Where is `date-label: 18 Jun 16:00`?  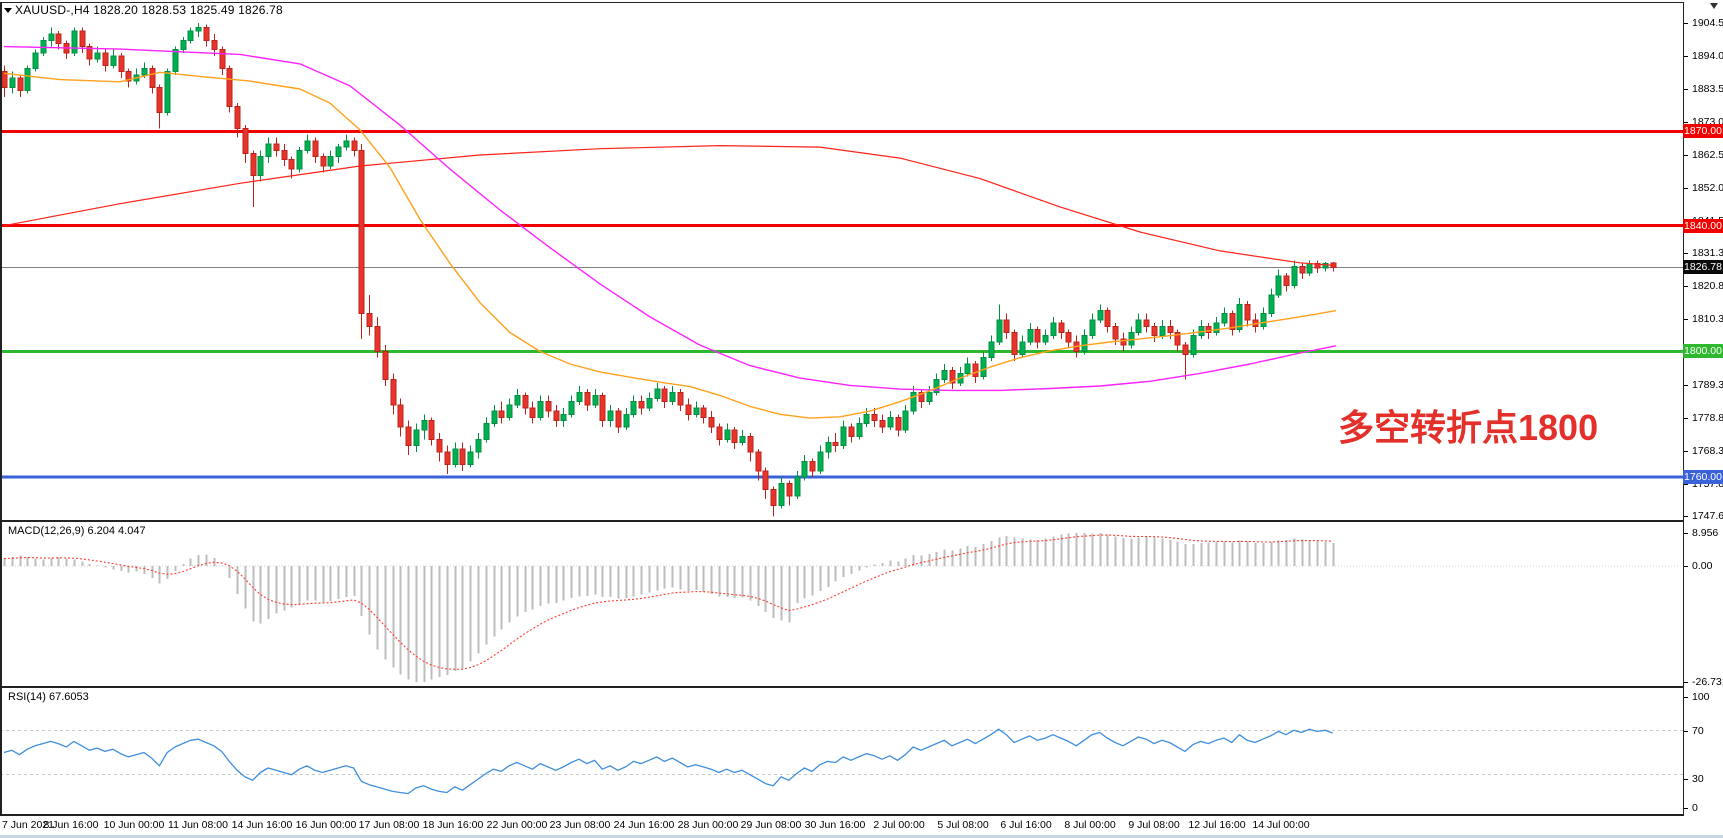 date-label: 18 Jun 16:00 is located at coordinates (453, 825).